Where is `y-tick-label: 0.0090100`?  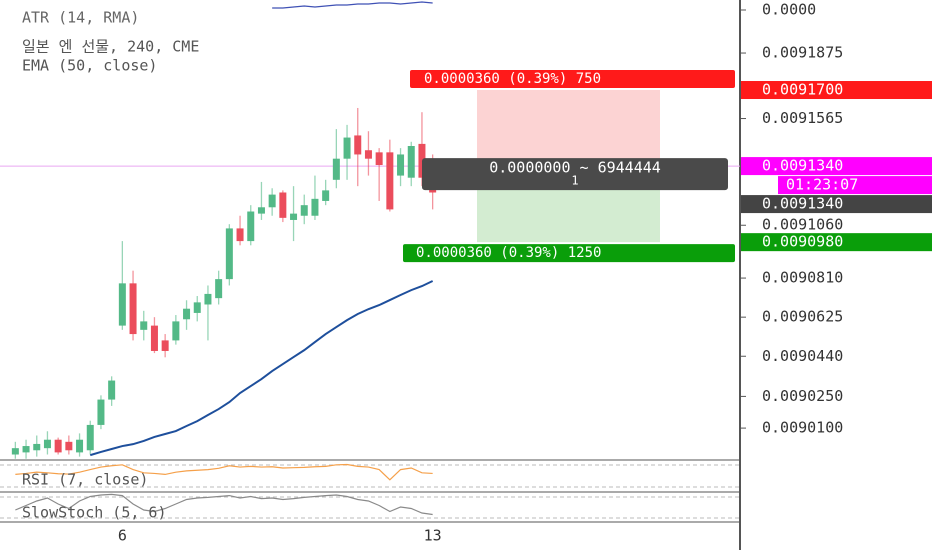 y-tick-label: 0.0090100 is located at coordinates (802, 428).